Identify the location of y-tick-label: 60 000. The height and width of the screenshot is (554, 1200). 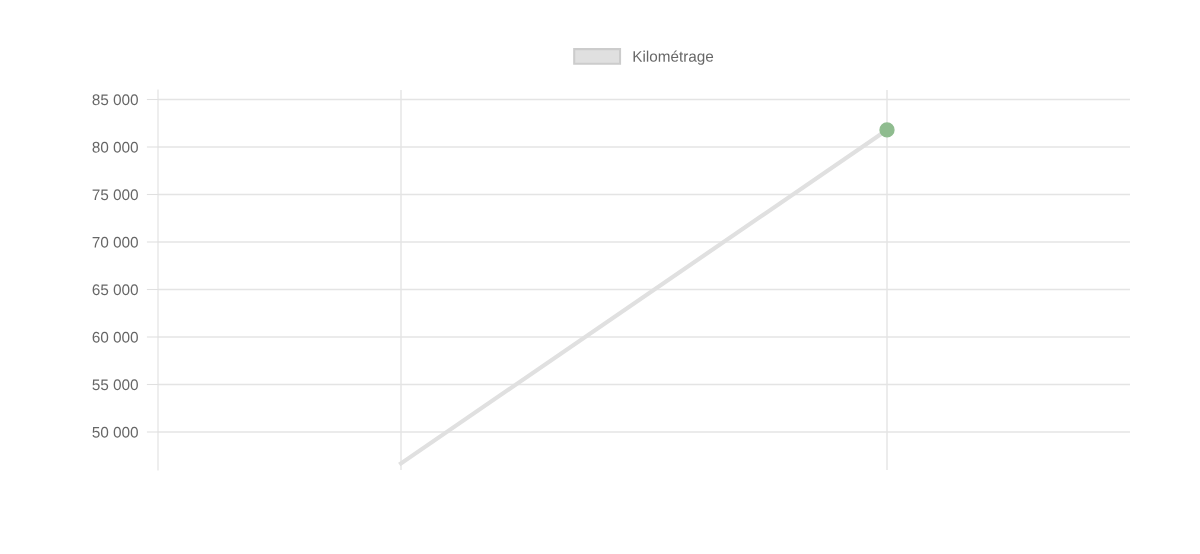
(115, 337).